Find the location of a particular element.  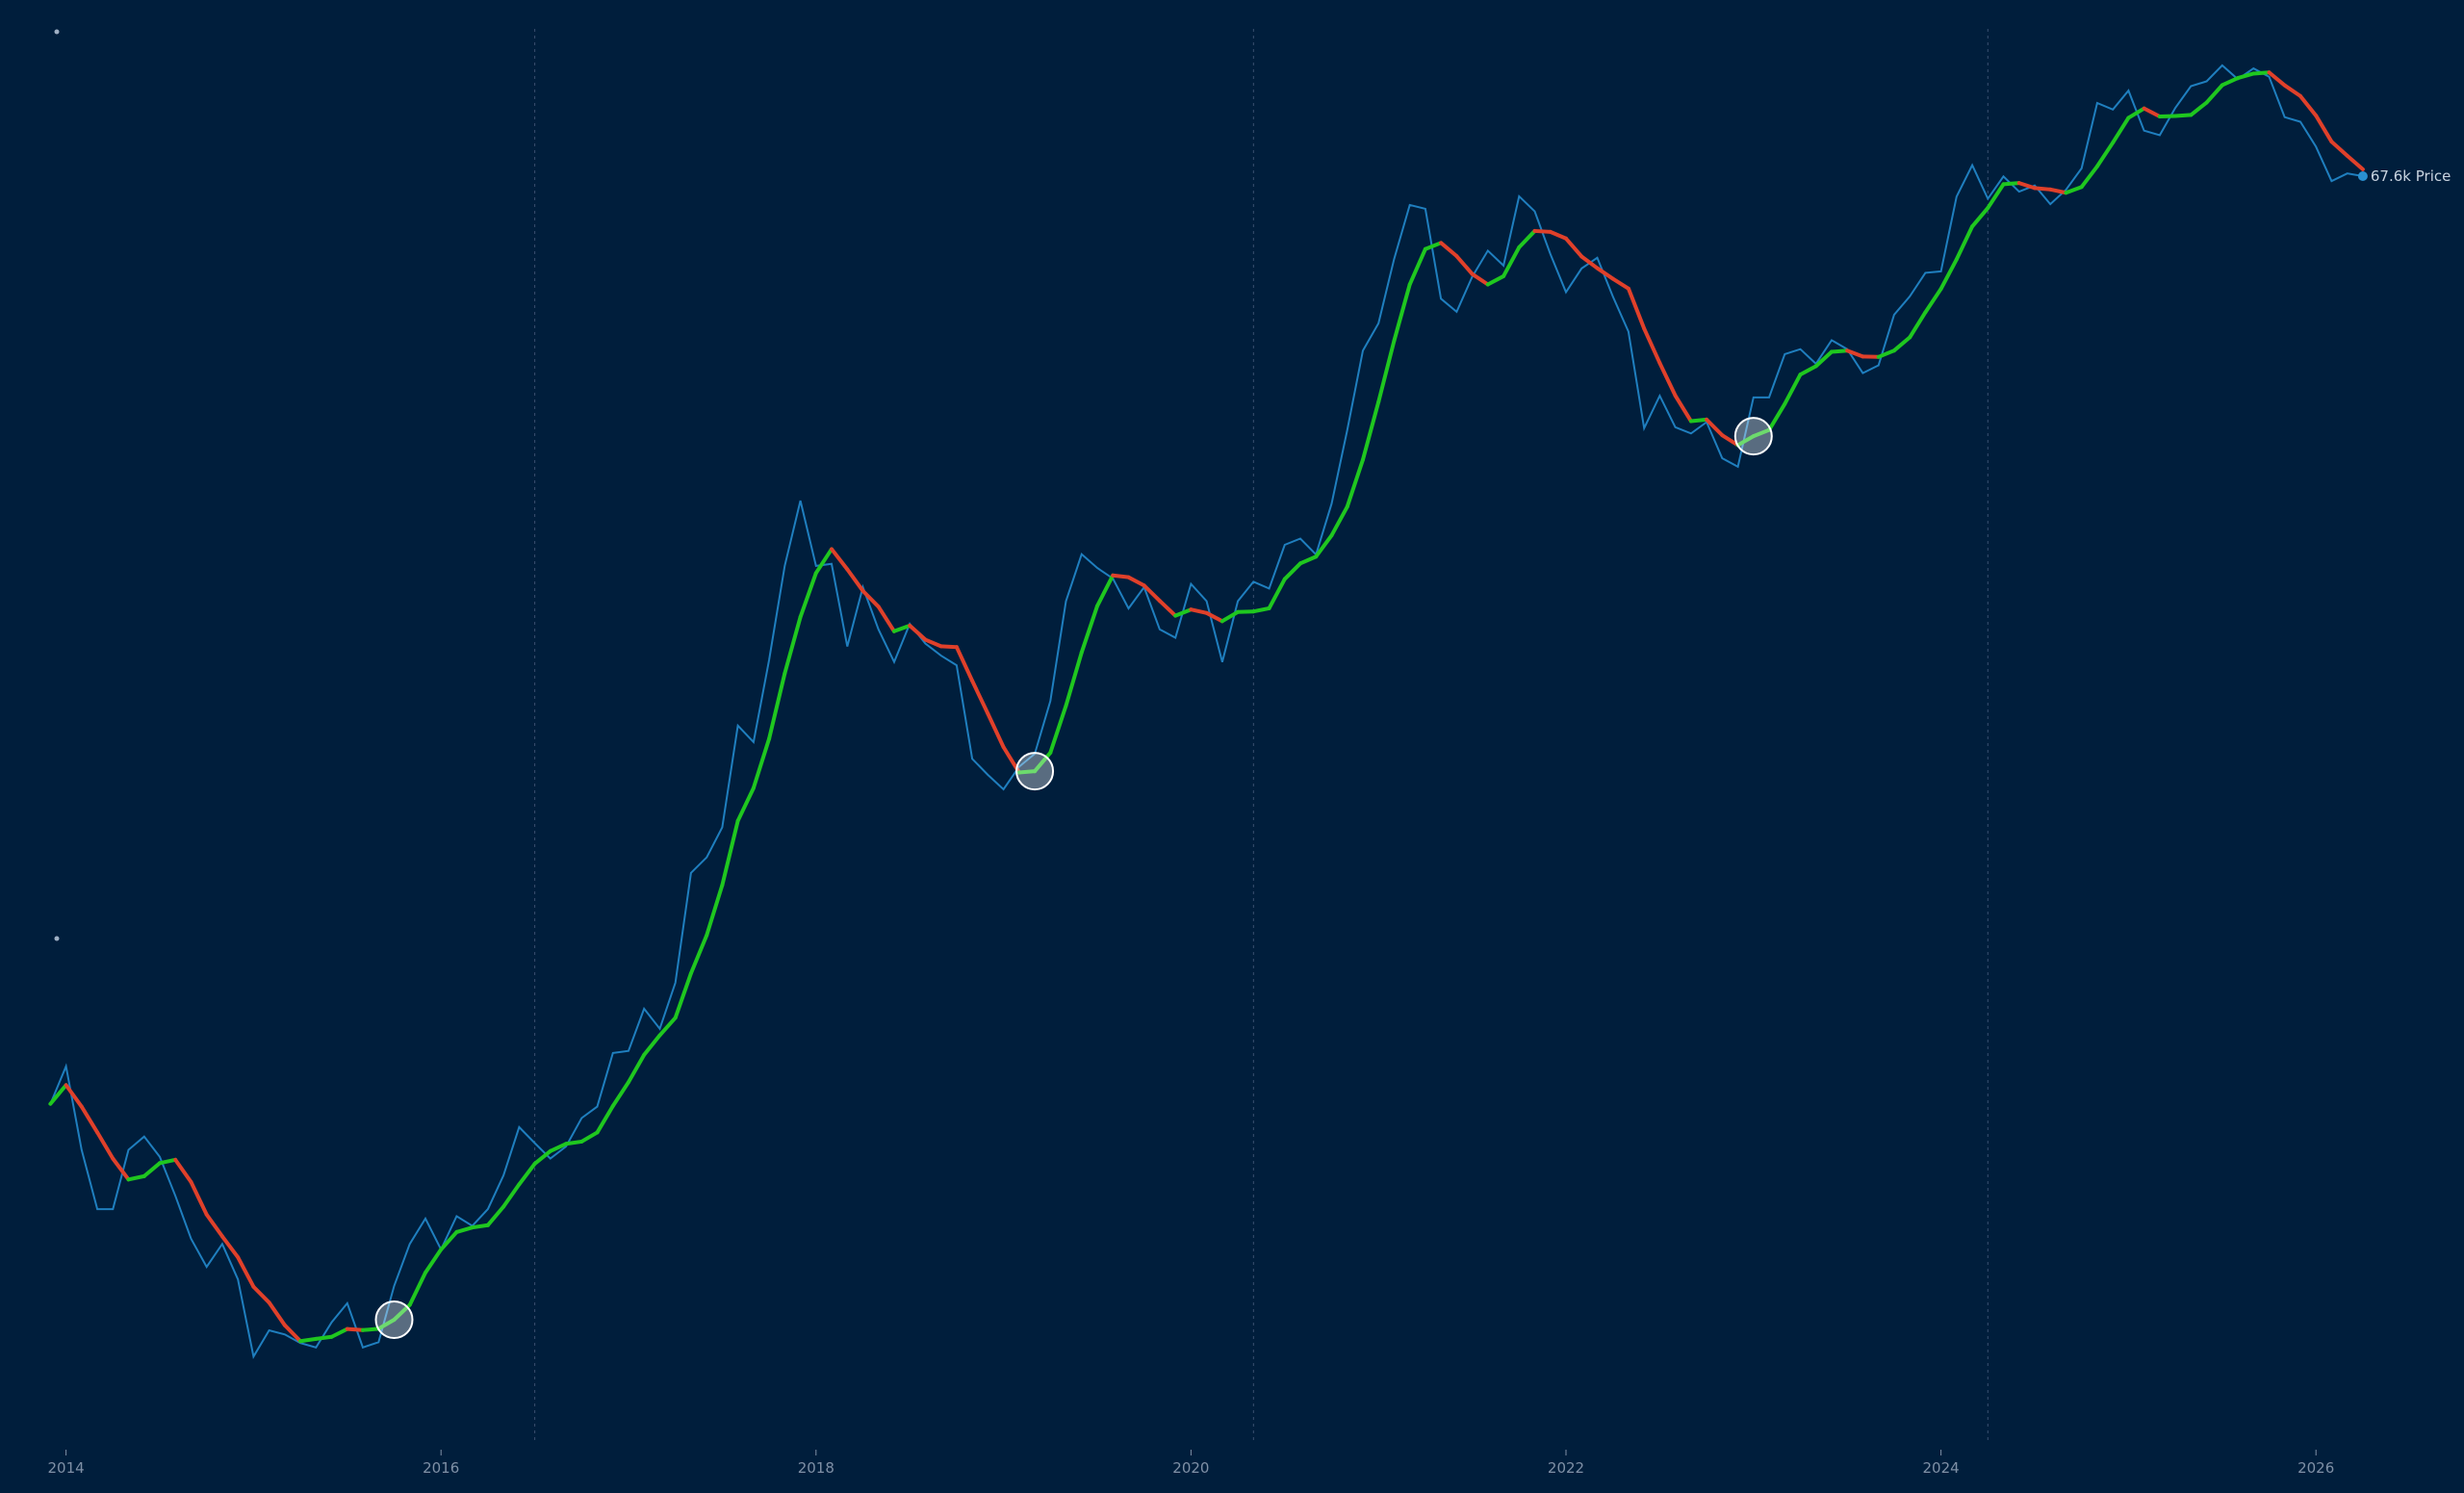

last-price-dot is located at coordinates (2362, 176).